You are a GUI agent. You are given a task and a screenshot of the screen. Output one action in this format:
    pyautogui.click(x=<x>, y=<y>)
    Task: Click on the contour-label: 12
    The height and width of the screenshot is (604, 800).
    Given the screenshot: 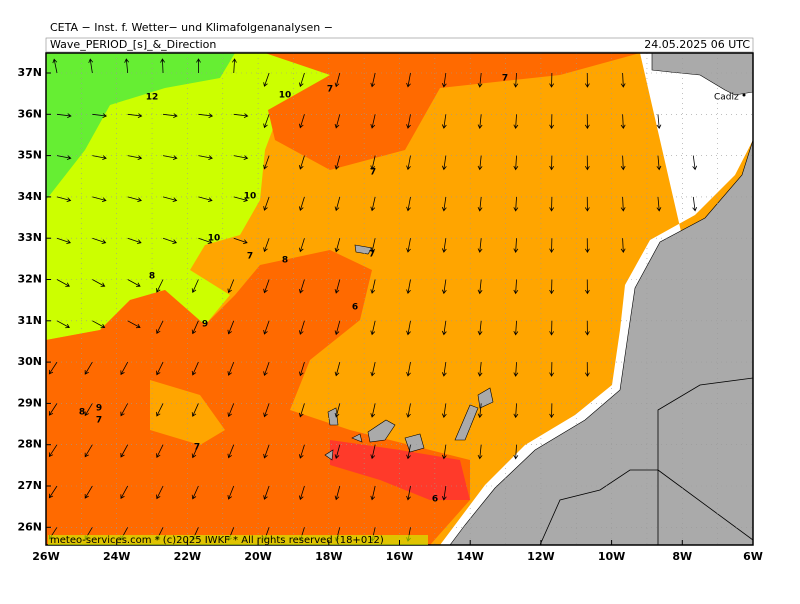 What is the action you would take?
    pyautogui.click(x=152, y=98)
    